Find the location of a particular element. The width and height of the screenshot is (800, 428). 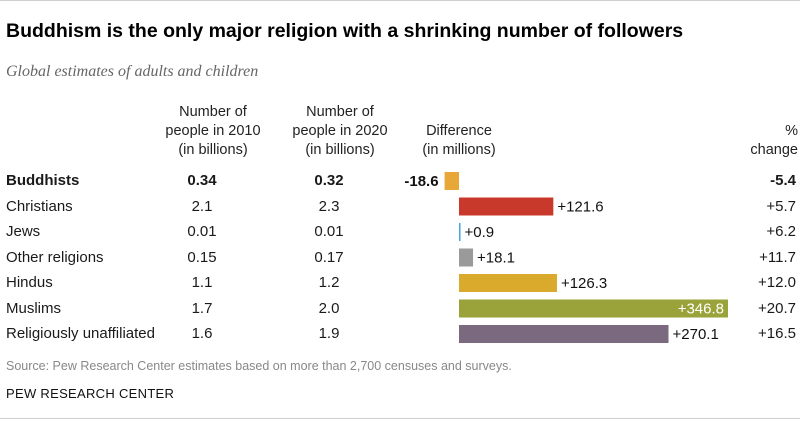

chart-subtitle: Global estimates of adults and children is located at coordinates (132, 71).